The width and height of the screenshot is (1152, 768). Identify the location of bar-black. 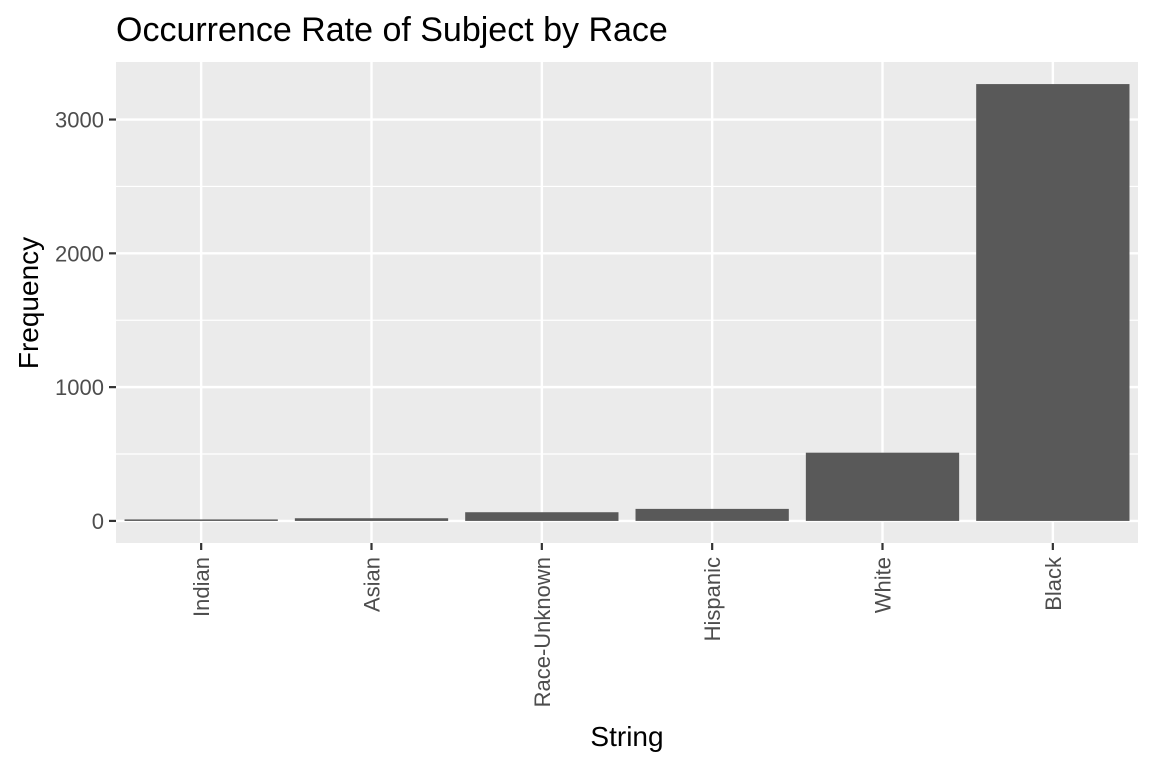
(1053, 302).